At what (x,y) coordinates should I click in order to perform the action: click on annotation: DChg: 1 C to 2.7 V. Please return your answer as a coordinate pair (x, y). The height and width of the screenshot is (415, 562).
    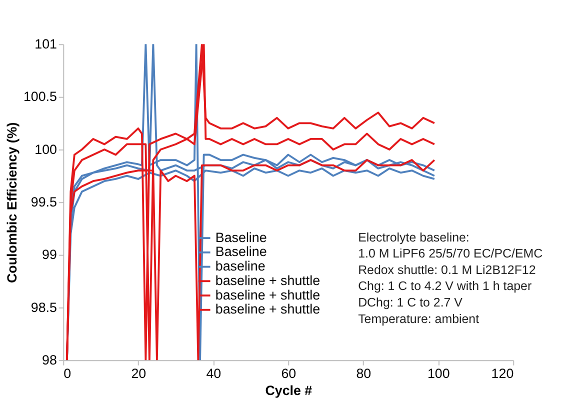
    Looking at the image, I should click on (411, 303).